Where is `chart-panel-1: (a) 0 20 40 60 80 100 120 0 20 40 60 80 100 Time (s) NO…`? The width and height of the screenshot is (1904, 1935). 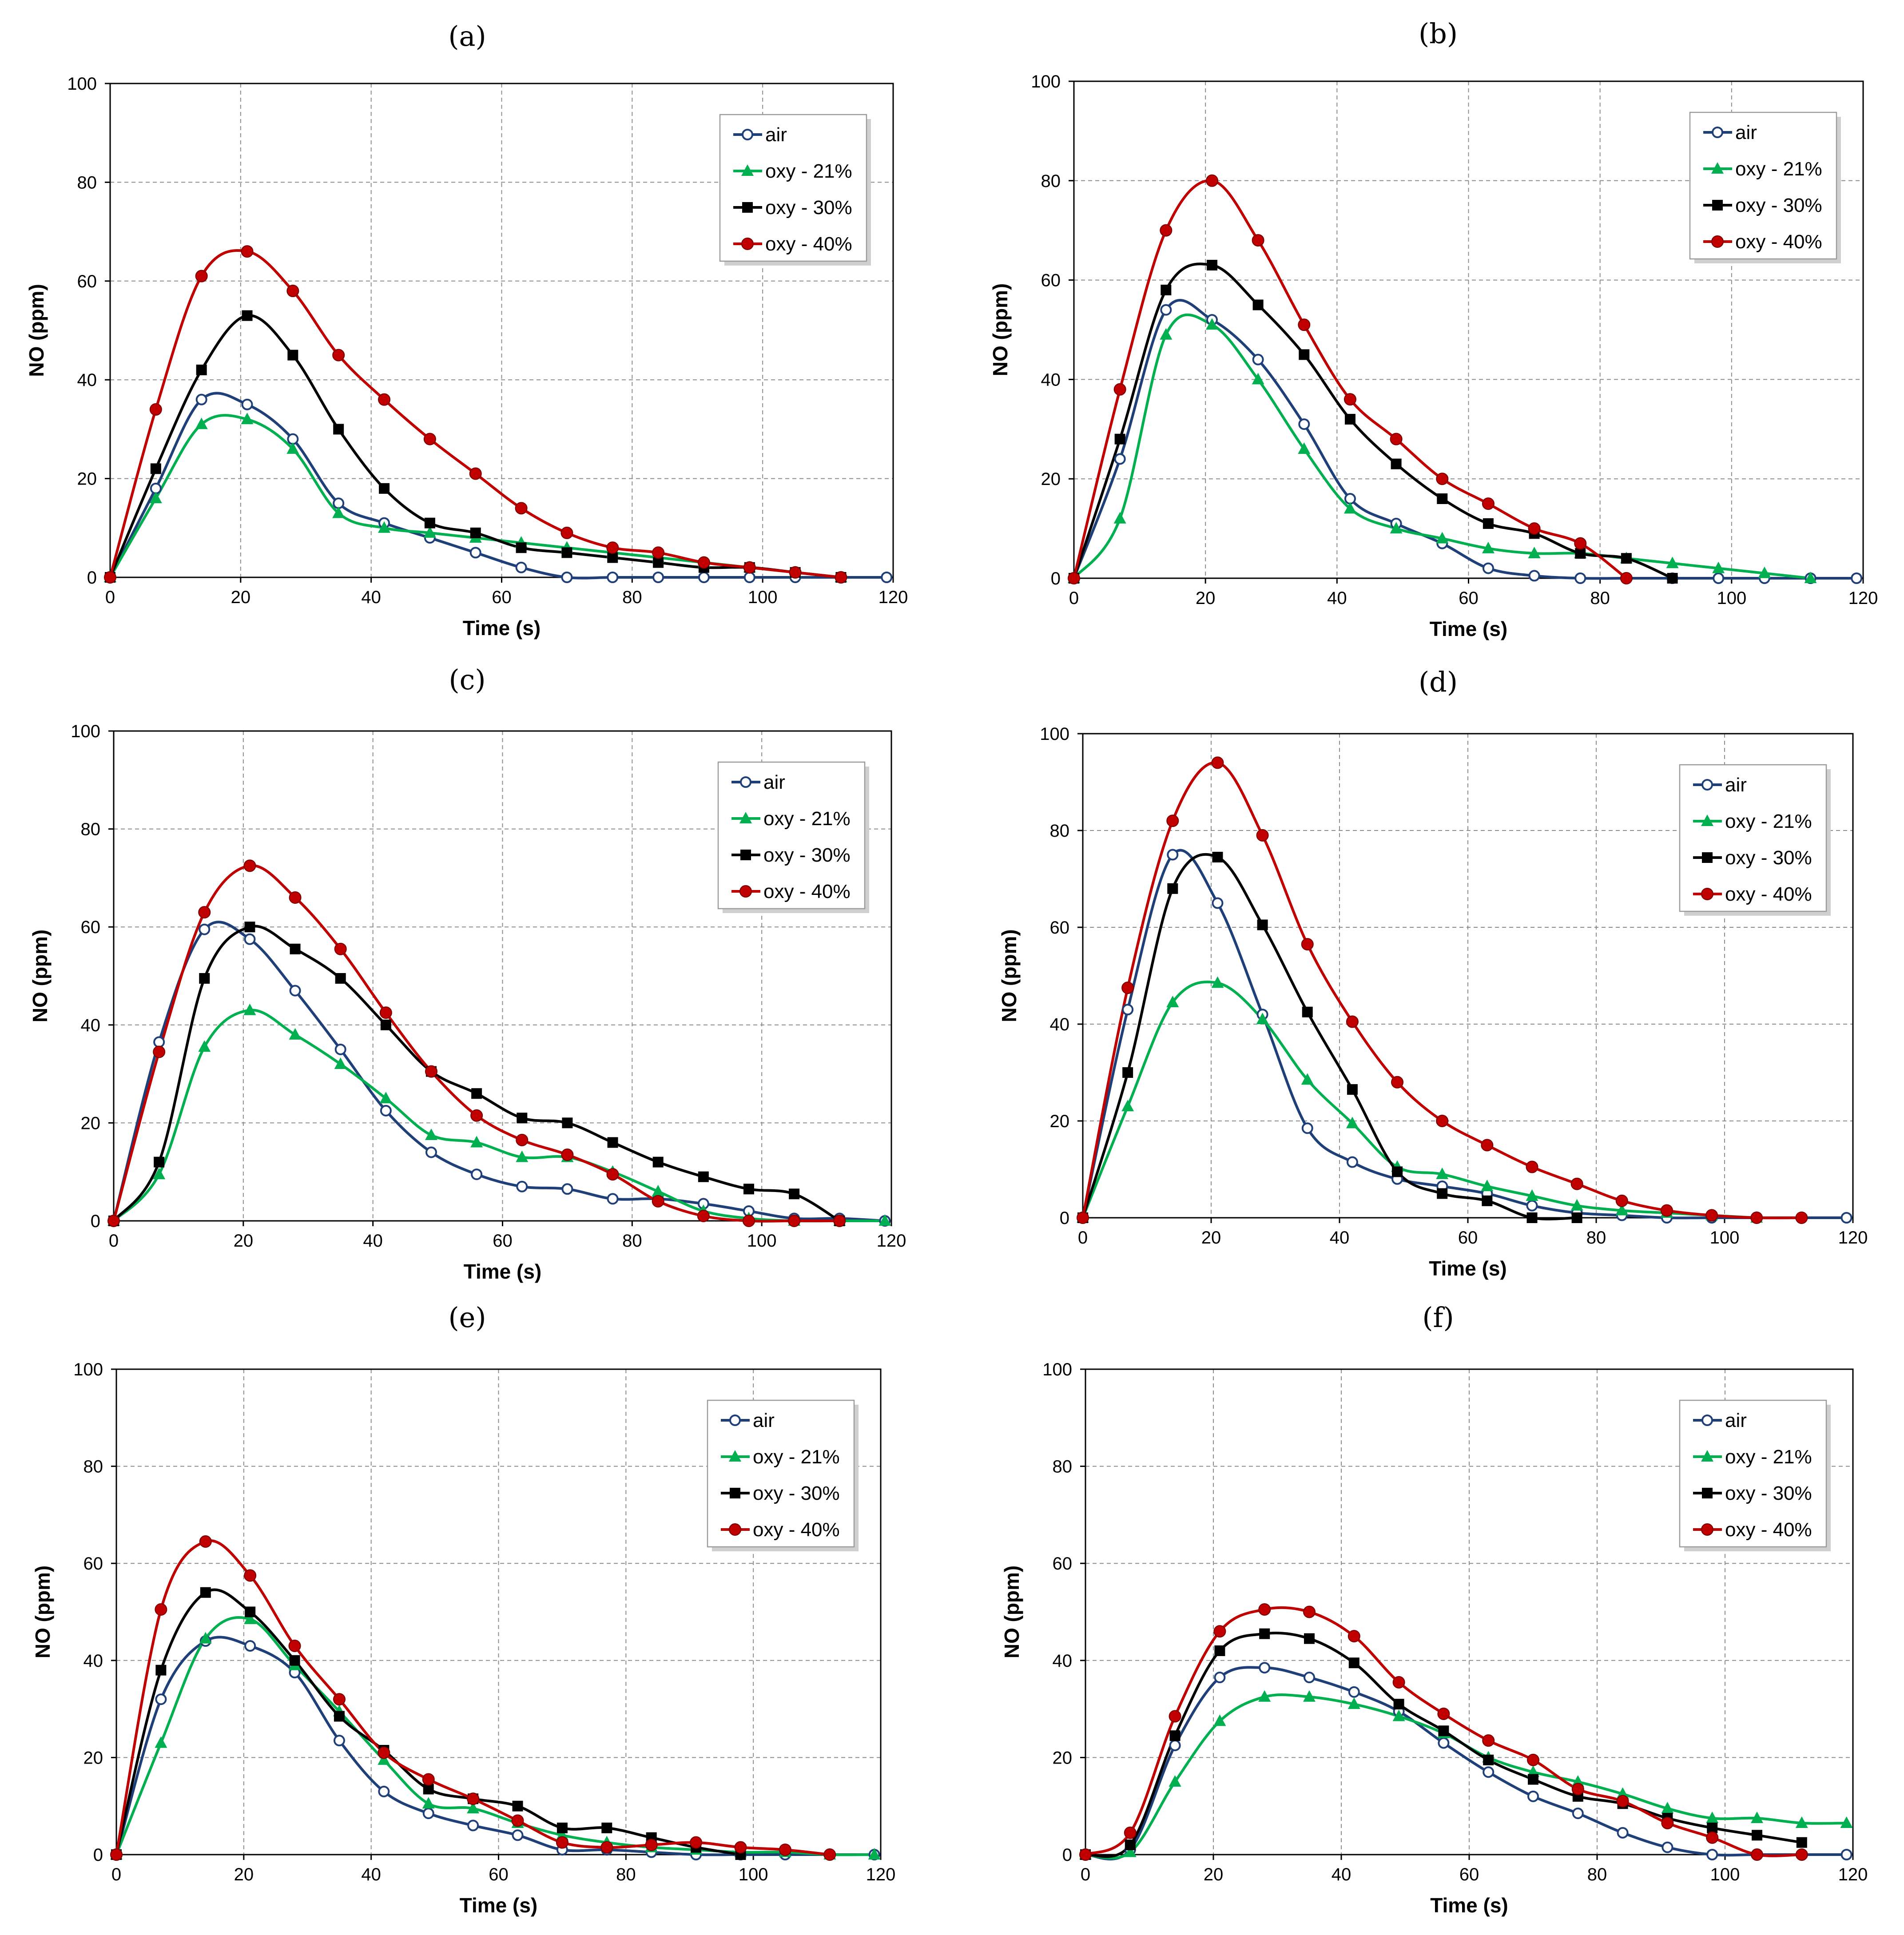 chart-panel-1: (a) 0 20 40 60 80 100 120 0 20 40 60 80 100 Time (s) NO… is located at coordinates (467, 330).